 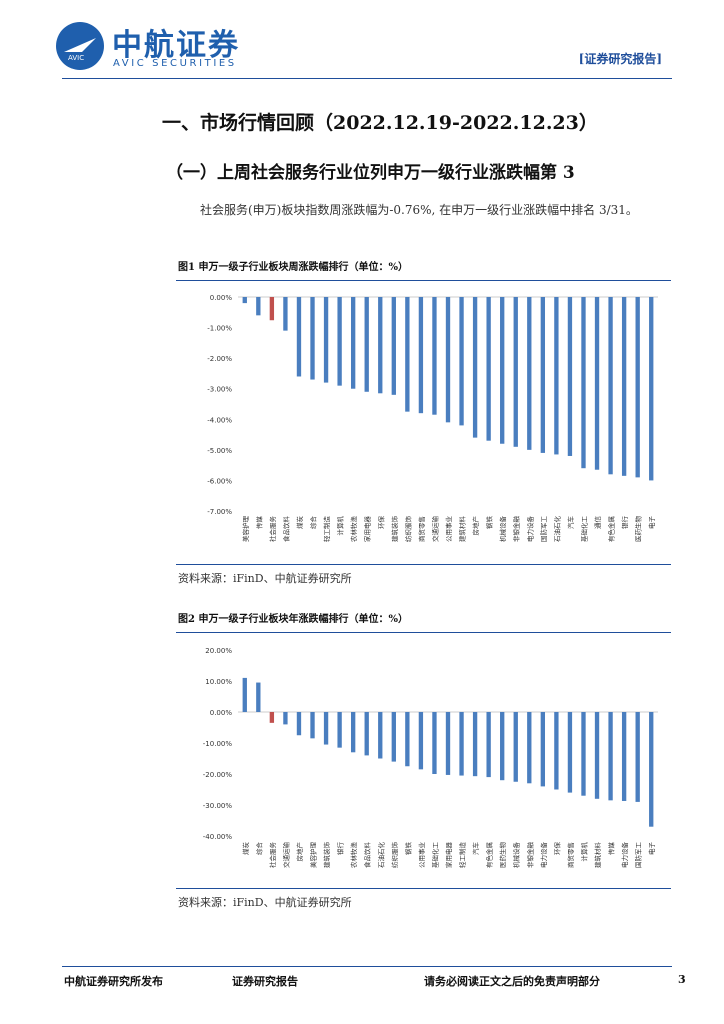 What do you see at coordinates (218, 837) in the screenshot?
I see `y-tick-label: -40.00%` at bounding box center [218, 837].